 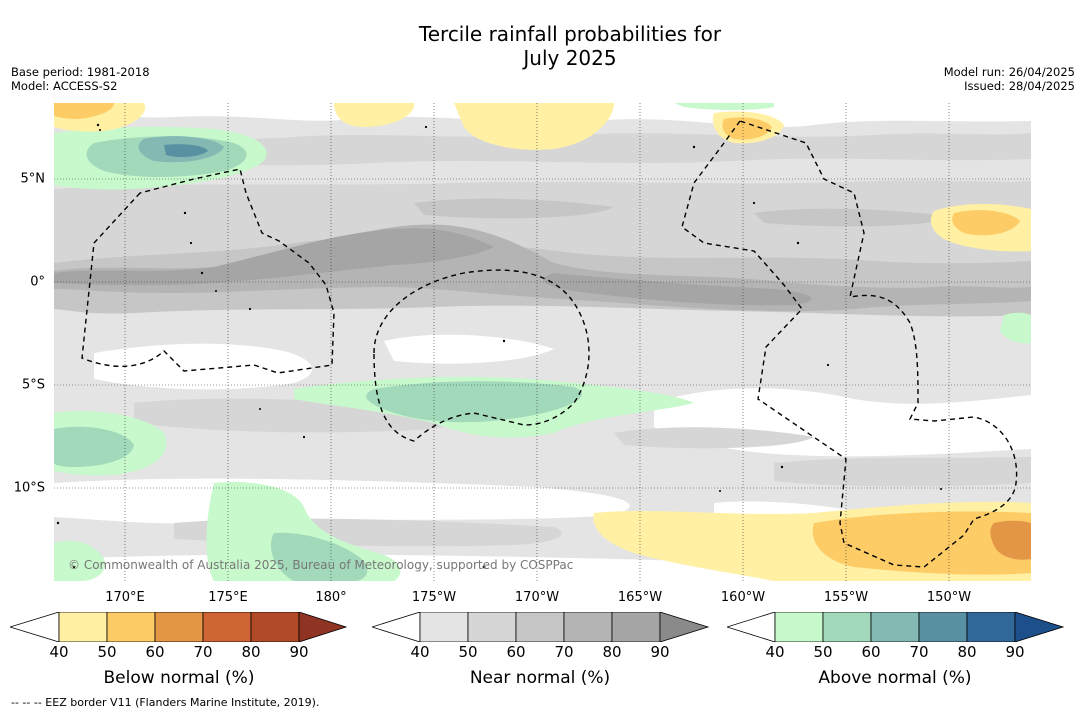 I want to click on lon-label-2: 180°, so click(x=331, y=597).